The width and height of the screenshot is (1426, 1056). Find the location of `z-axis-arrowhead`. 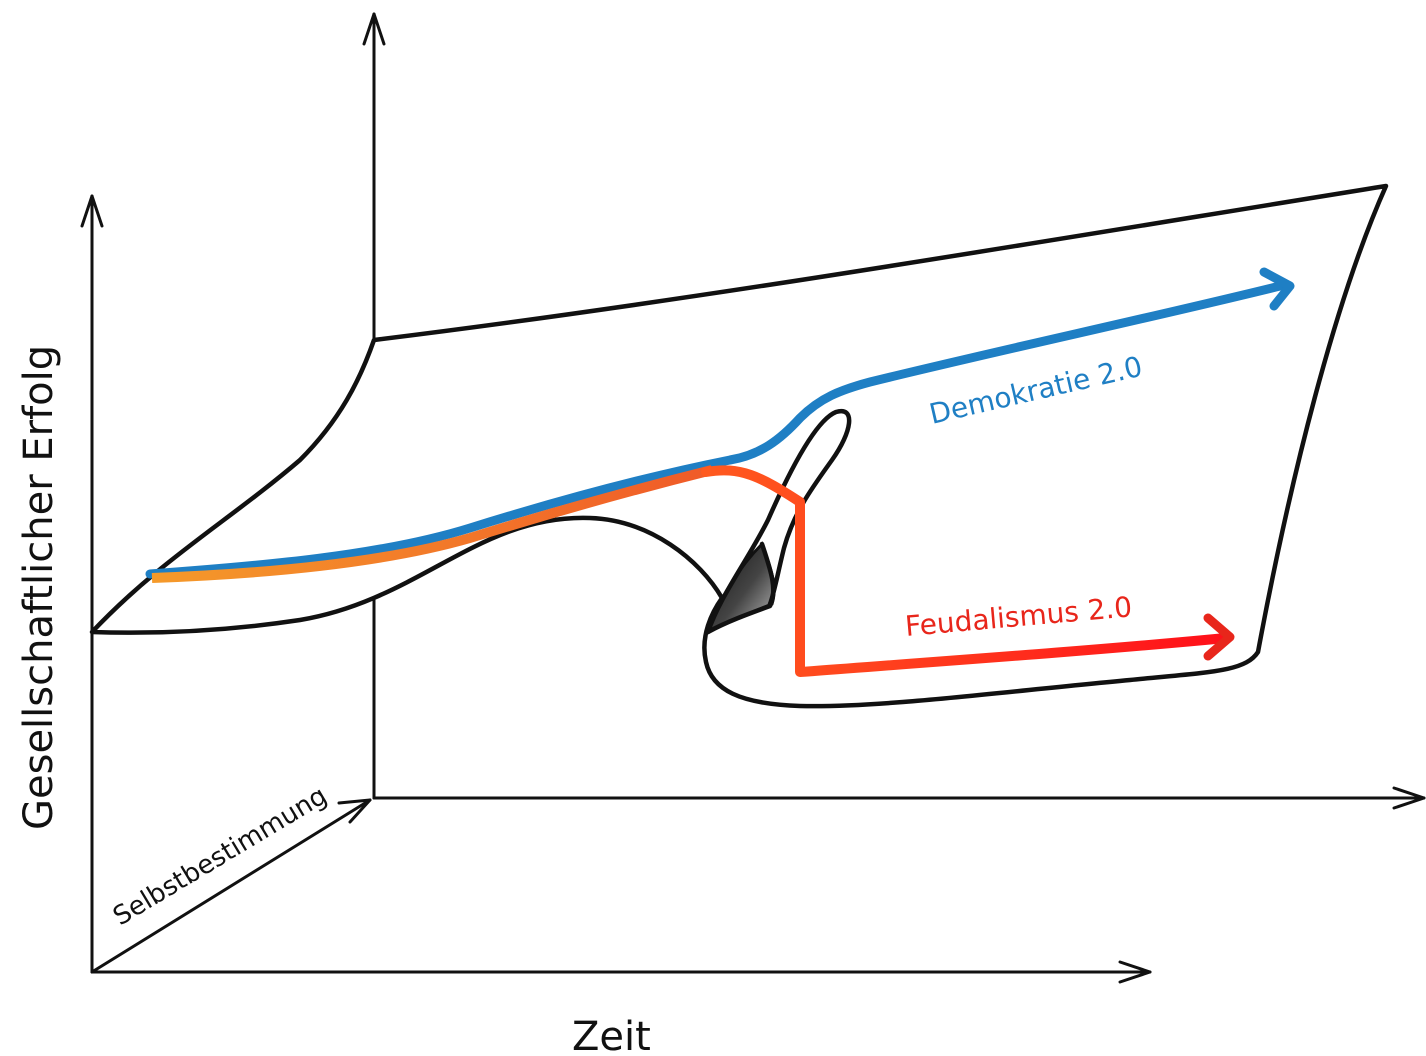

z-axis-arrowhead is located at coordinates (354, 811).